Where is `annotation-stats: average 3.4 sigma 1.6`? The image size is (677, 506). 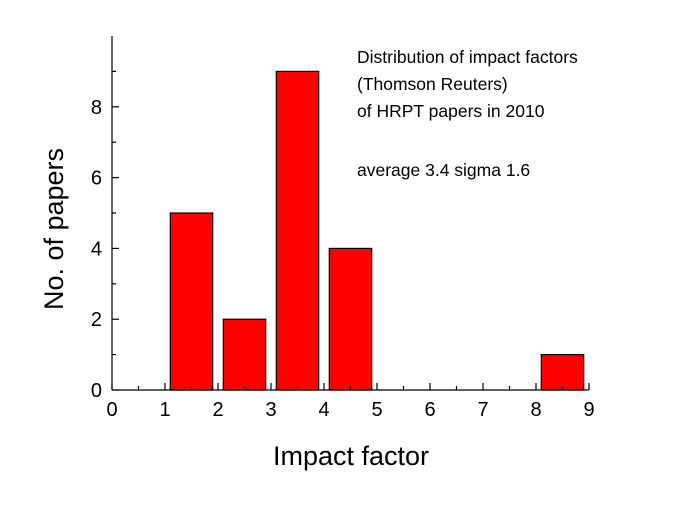 annotation-stats: average 3.4 sigma 1.6 is located at coordinates (443, 170).